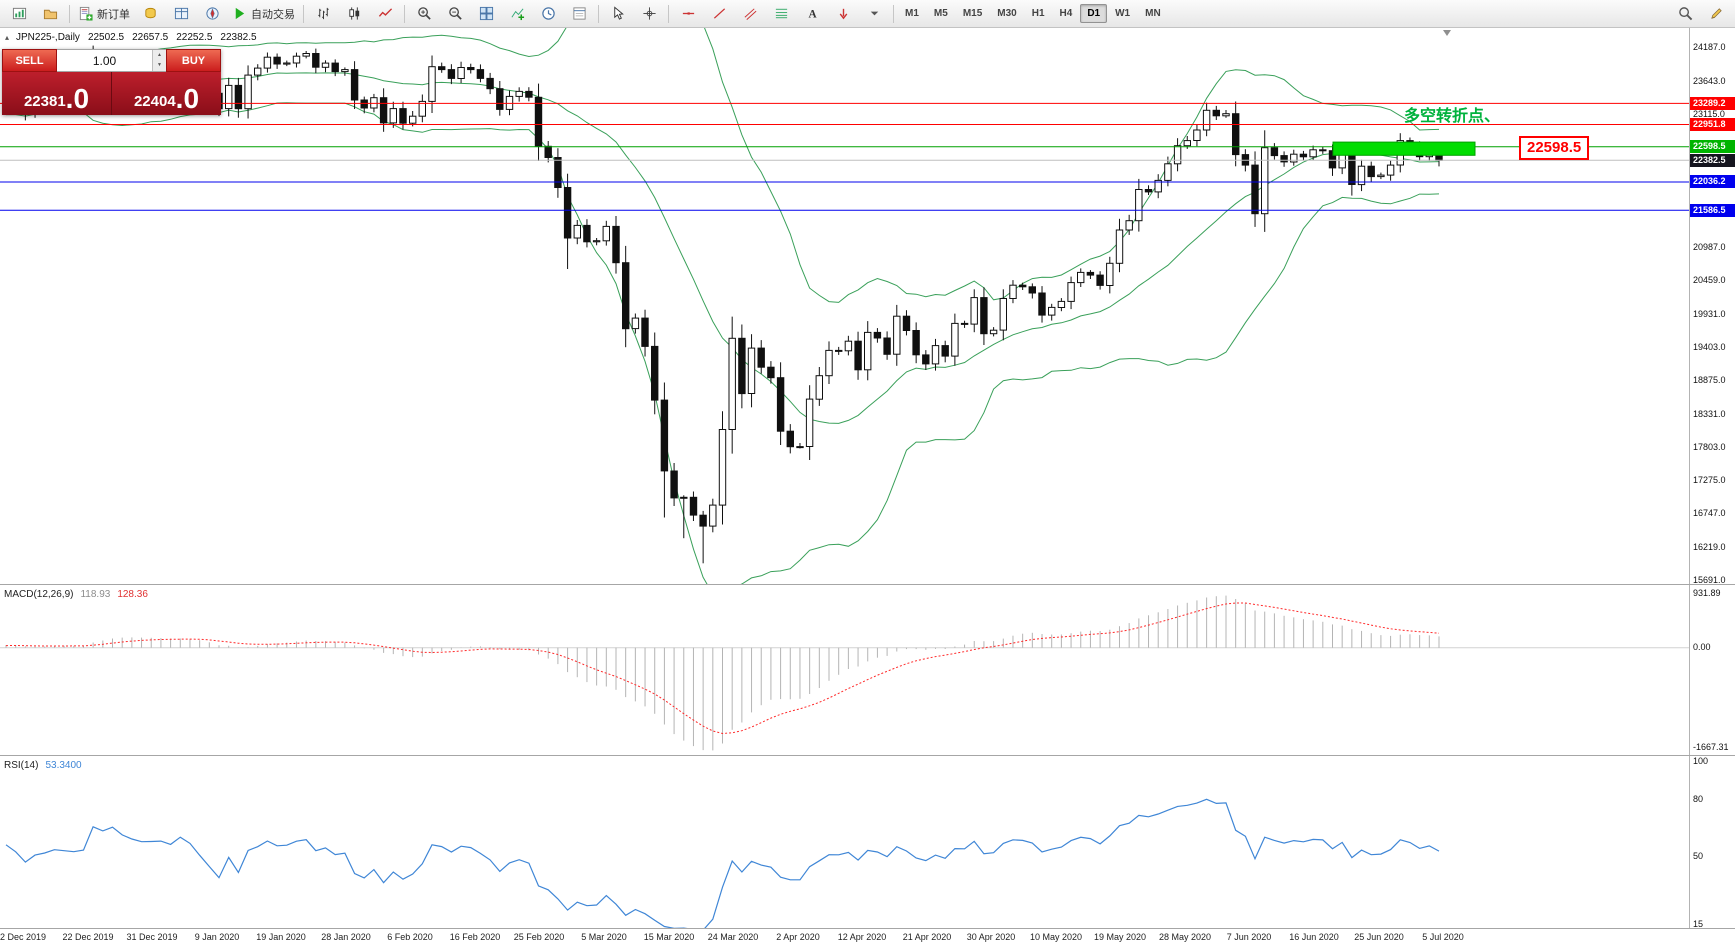 This screenshot has width=1735, height=949. I want to click on auto-trading-button: 自动交易, so click(263, 14).